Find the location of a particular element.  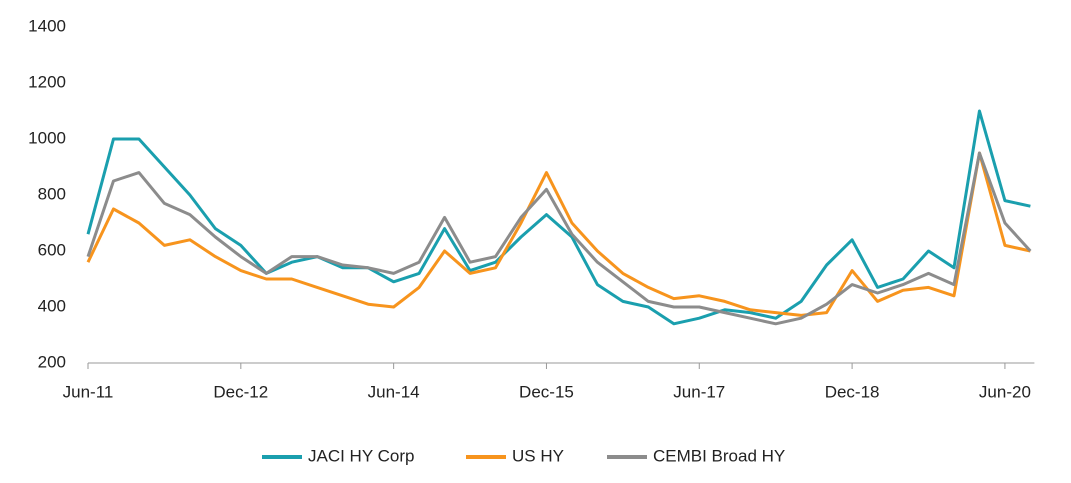

x-tick-label: Jun-11 is located at coordinates (88, 391).